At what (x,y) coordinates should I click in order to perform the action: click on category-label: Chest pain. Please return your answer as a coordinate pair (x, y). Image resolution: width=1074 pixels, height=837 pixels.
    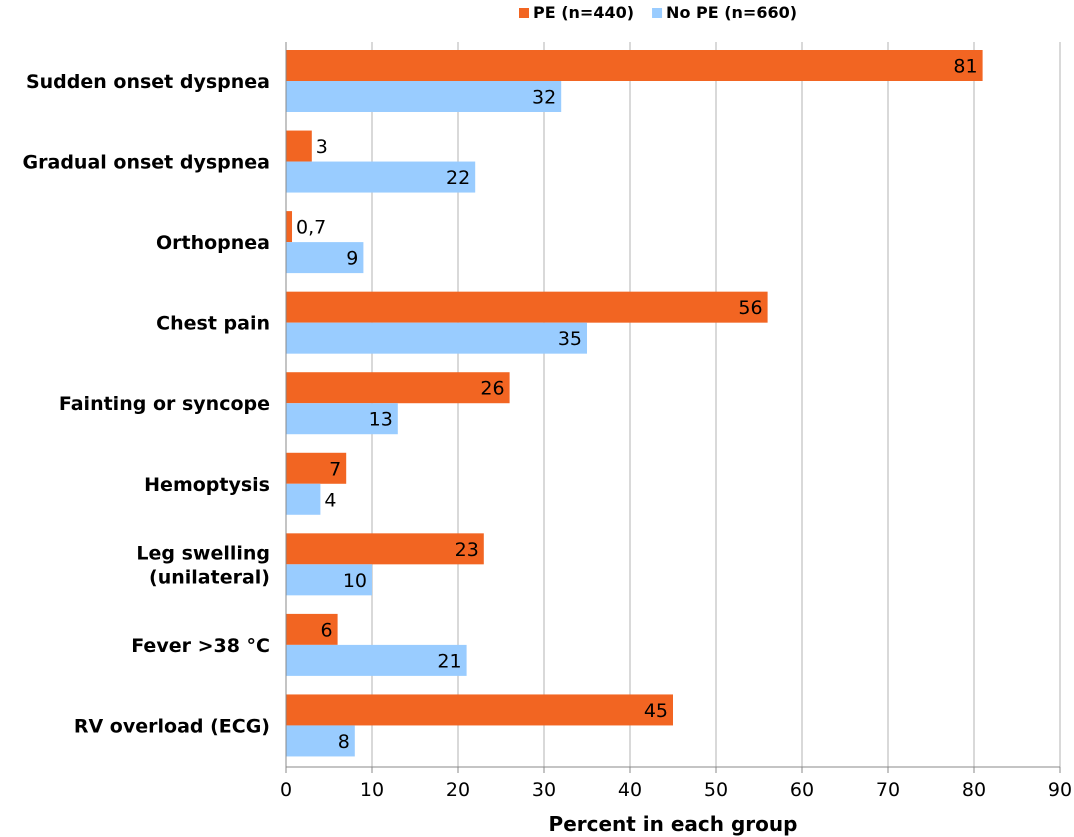
    Looking at the image, I should click on (213, 324).